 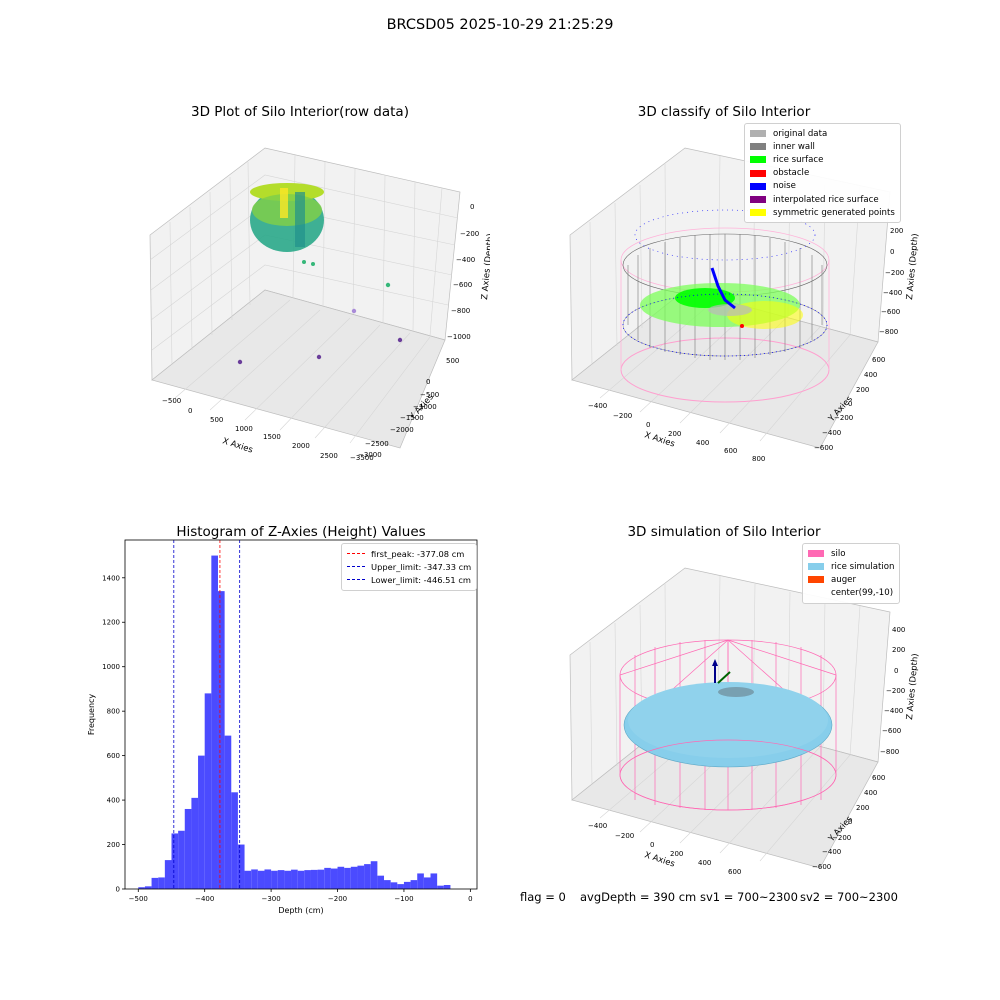 I want to click on raw-x-tick: 1500, so click(x=272, y=437).